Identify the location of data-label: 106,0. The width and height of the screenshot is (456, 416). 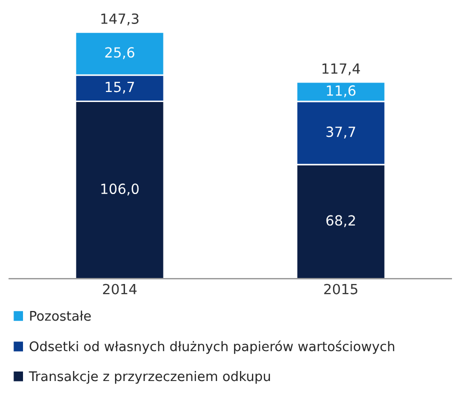
(120, 190).